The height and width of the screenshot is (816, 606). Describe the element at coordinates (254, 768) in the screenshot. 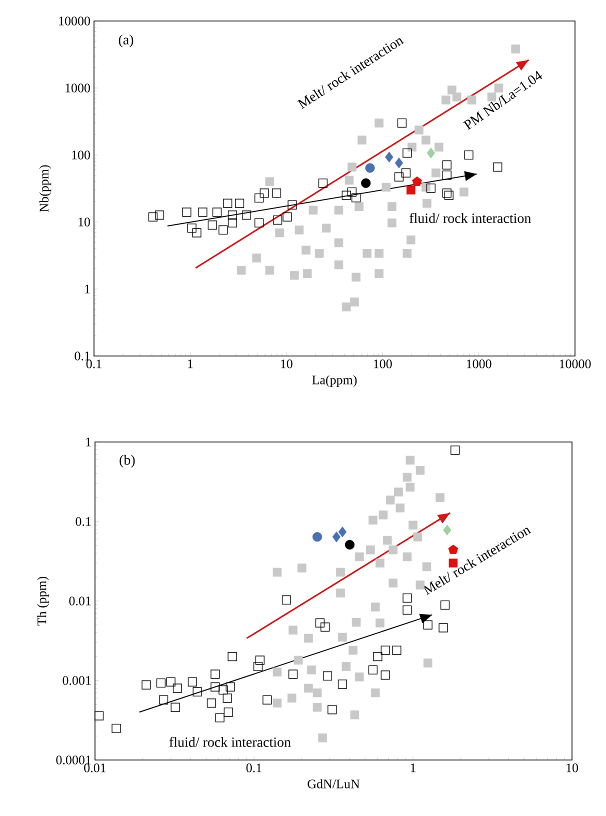

I see `x-tick-label: 0.1` at that location.